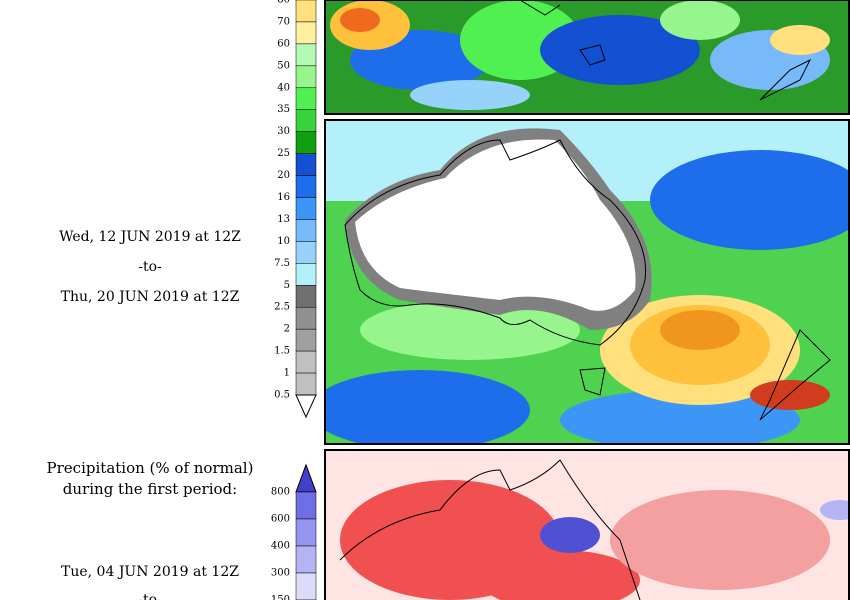  I want to click on title: during the first period:, so click(150, 489).